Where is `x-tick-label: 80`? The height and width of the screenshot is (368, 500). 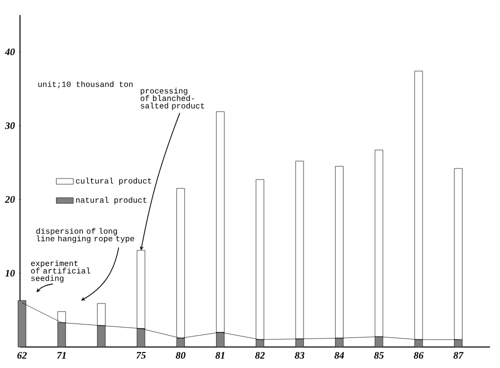 x-tick-label: 80 is located at coordinates (181, 355).